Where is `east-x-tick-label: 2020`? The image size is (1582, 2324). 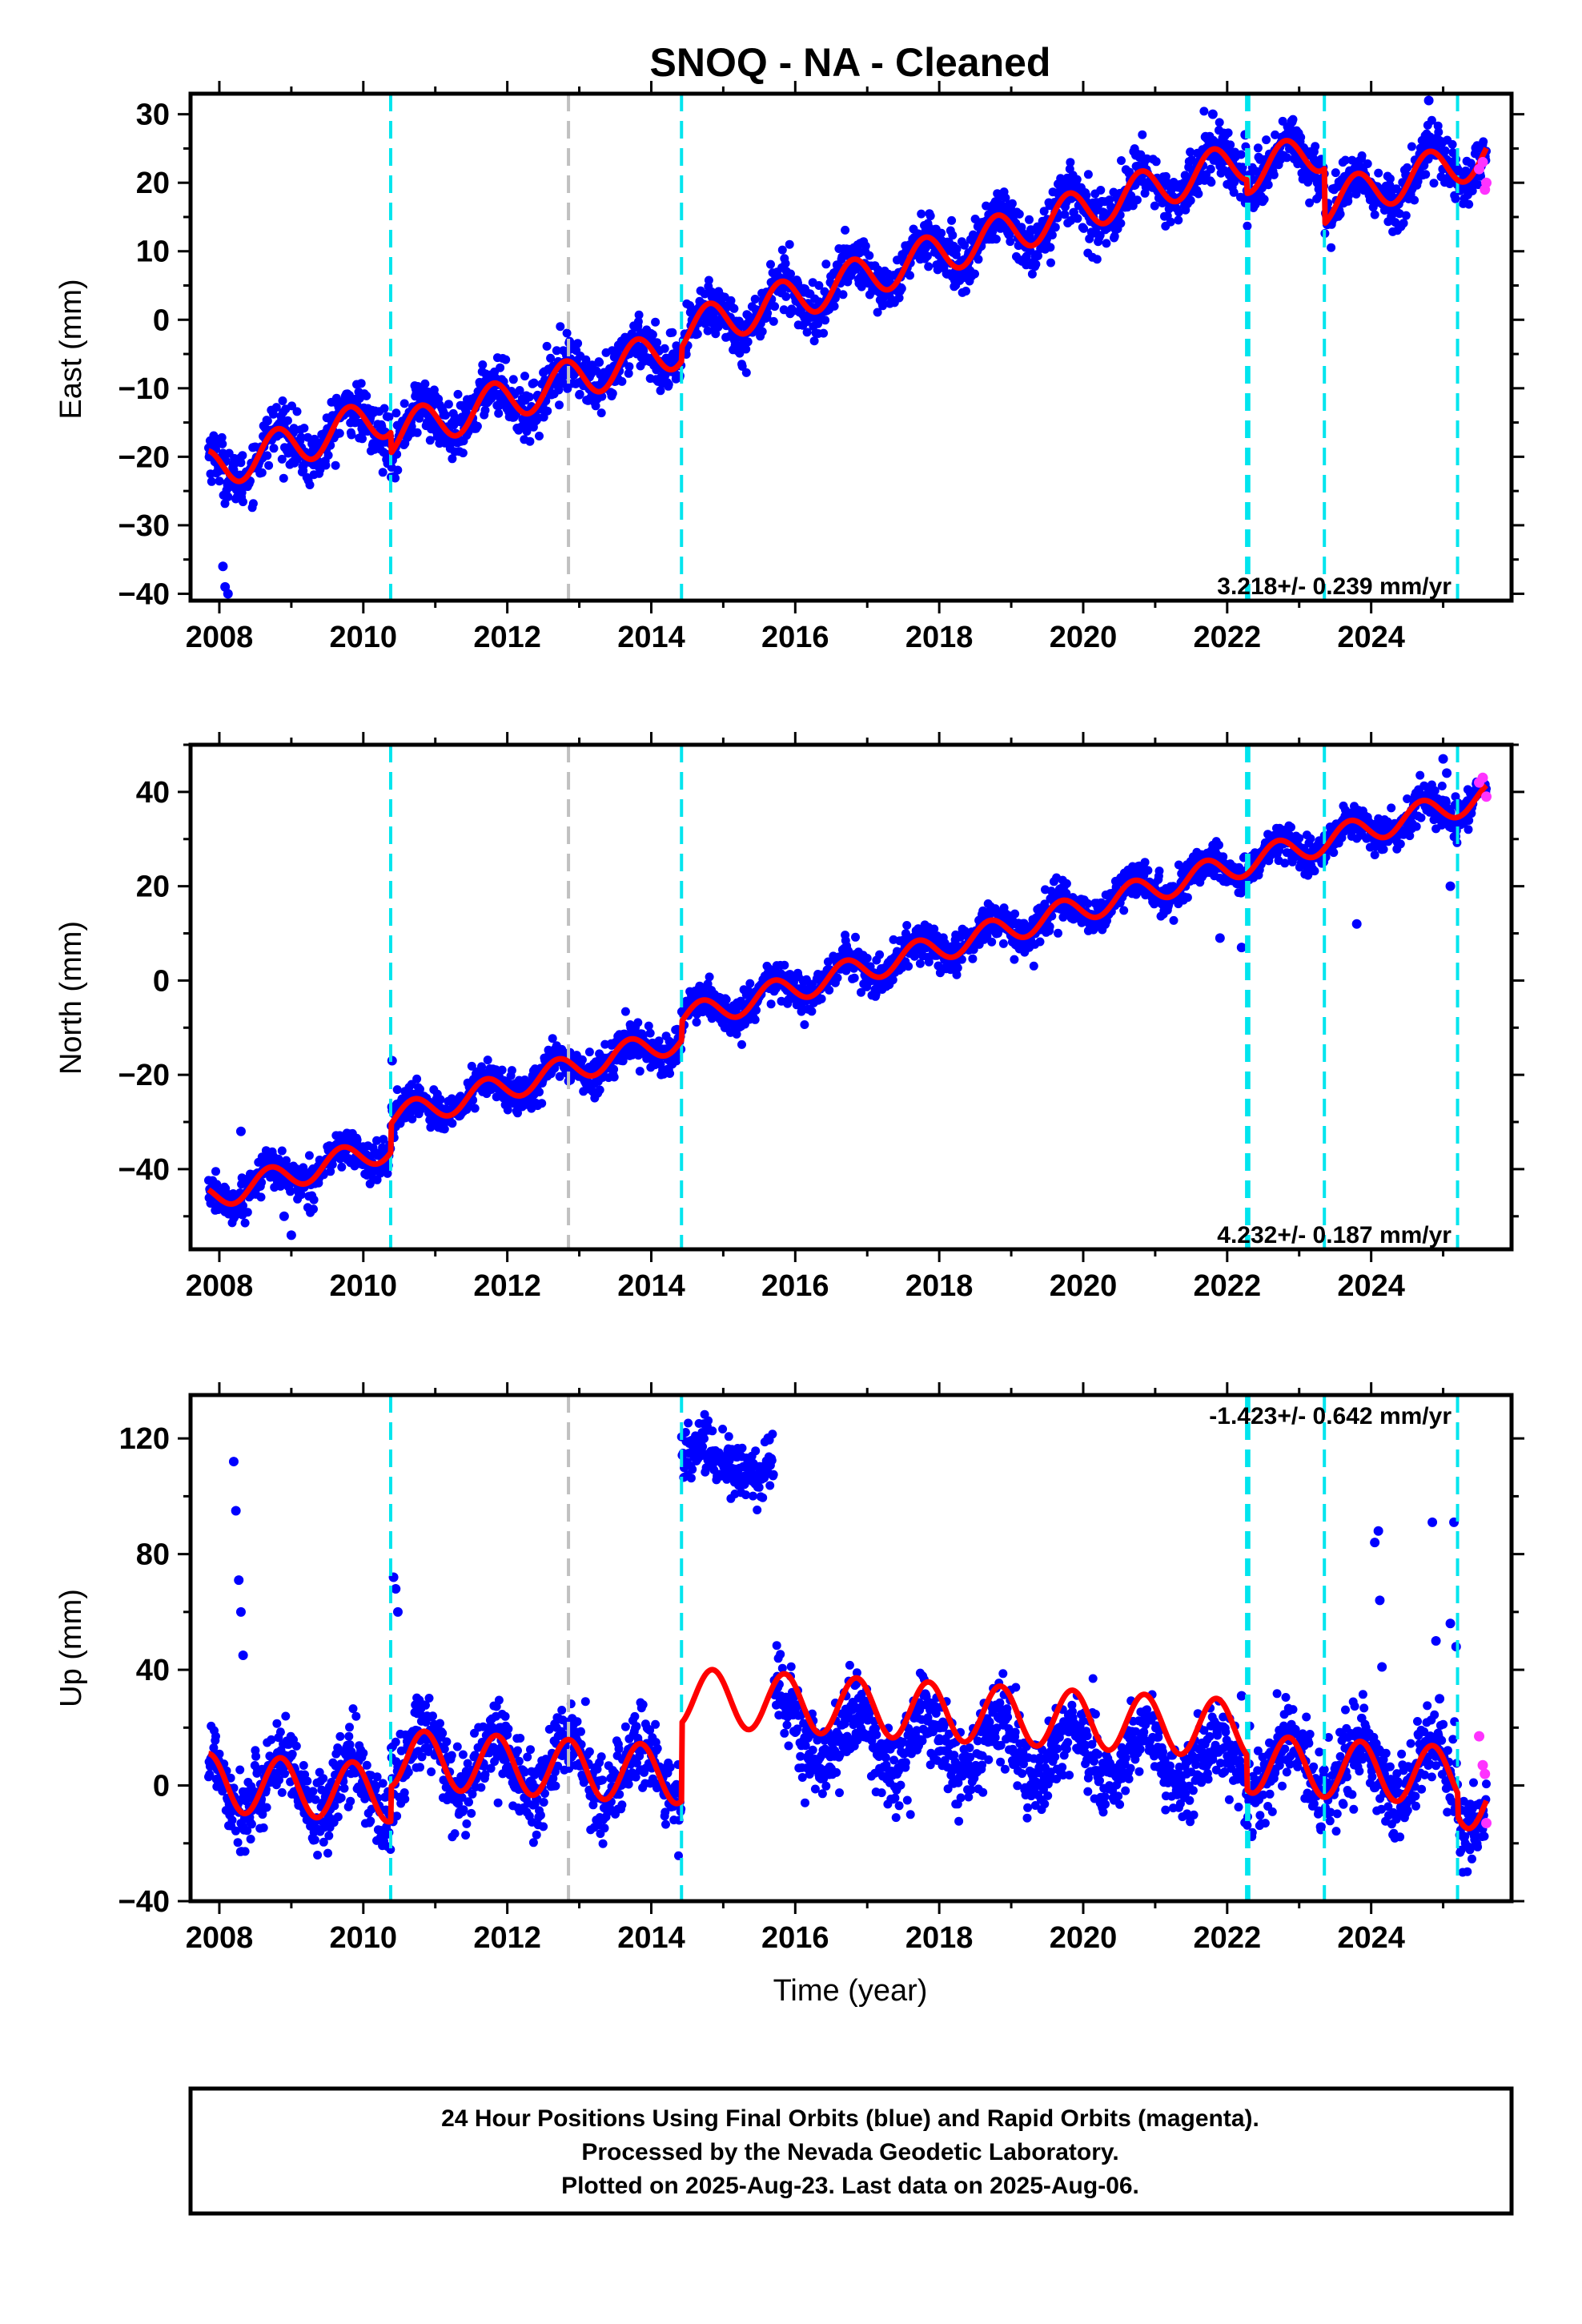 east-x-tick-label: 2020 is located at coordinates (1084, 637).